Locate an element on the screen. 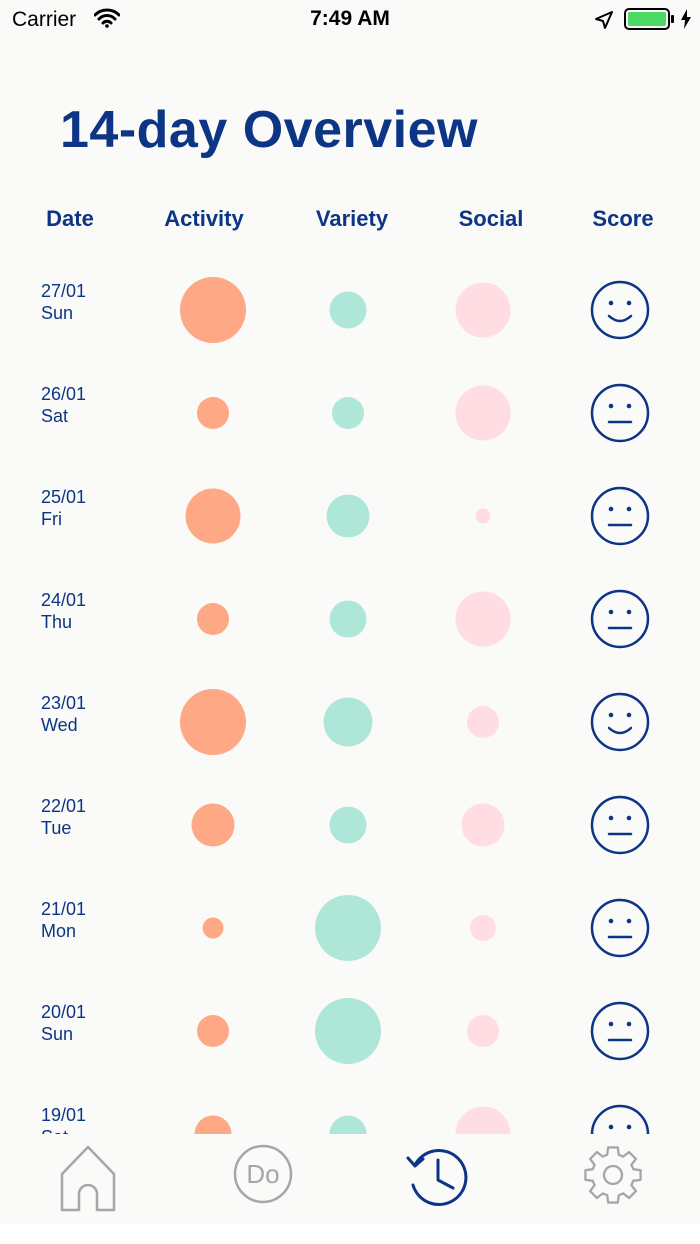  table-row: 25/01 Fri is located at coordinates (350, 515).